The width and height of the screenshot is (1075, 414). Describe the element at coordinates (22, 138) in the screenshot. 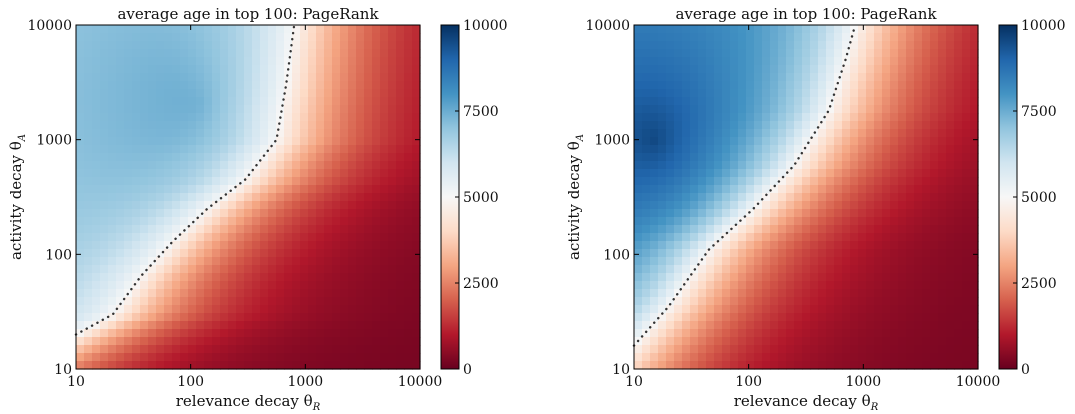

I see `y-axis-label-sub: A` at that location.